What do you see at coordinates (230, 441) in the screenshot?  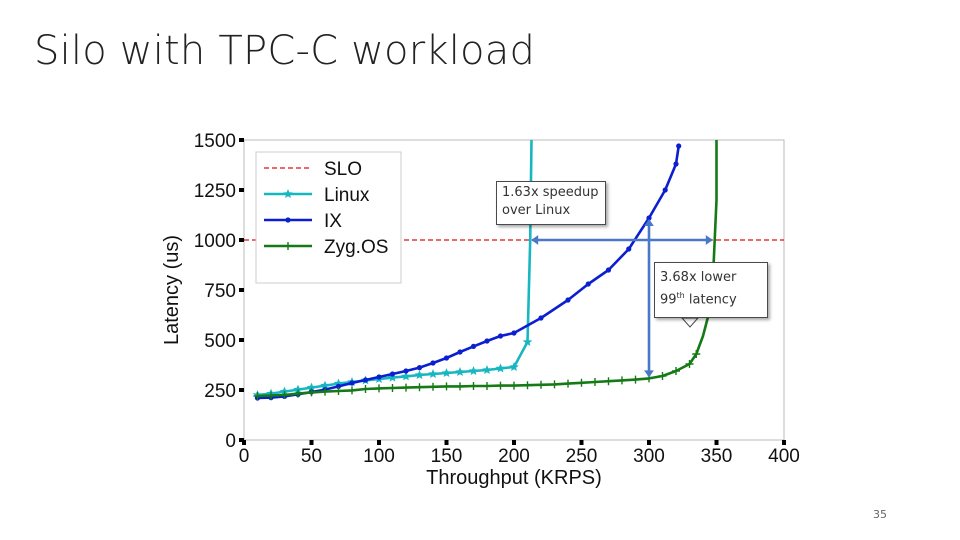 I see `y-tick-label: 0` at bounding box center [230, 441].